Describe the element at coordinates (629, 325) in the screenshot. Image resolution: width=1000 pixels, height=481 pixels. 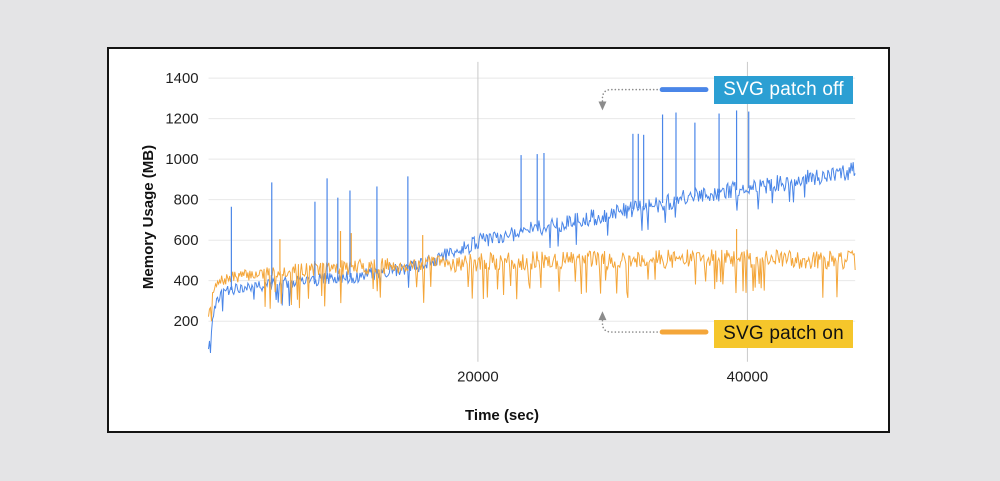
I see `arrow-to-orange-line` at that location.